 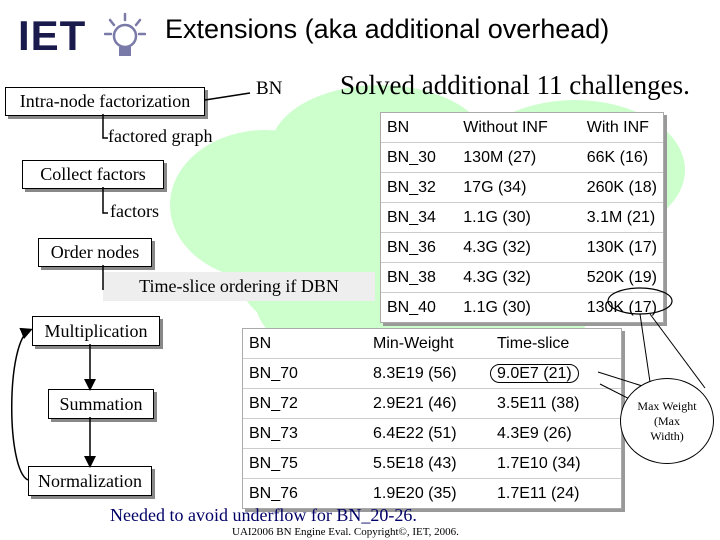 What do you see at coordinates (419, 217) in the screenshot?
I see `table-cell: BN_34` at bounding box center [419, 217].